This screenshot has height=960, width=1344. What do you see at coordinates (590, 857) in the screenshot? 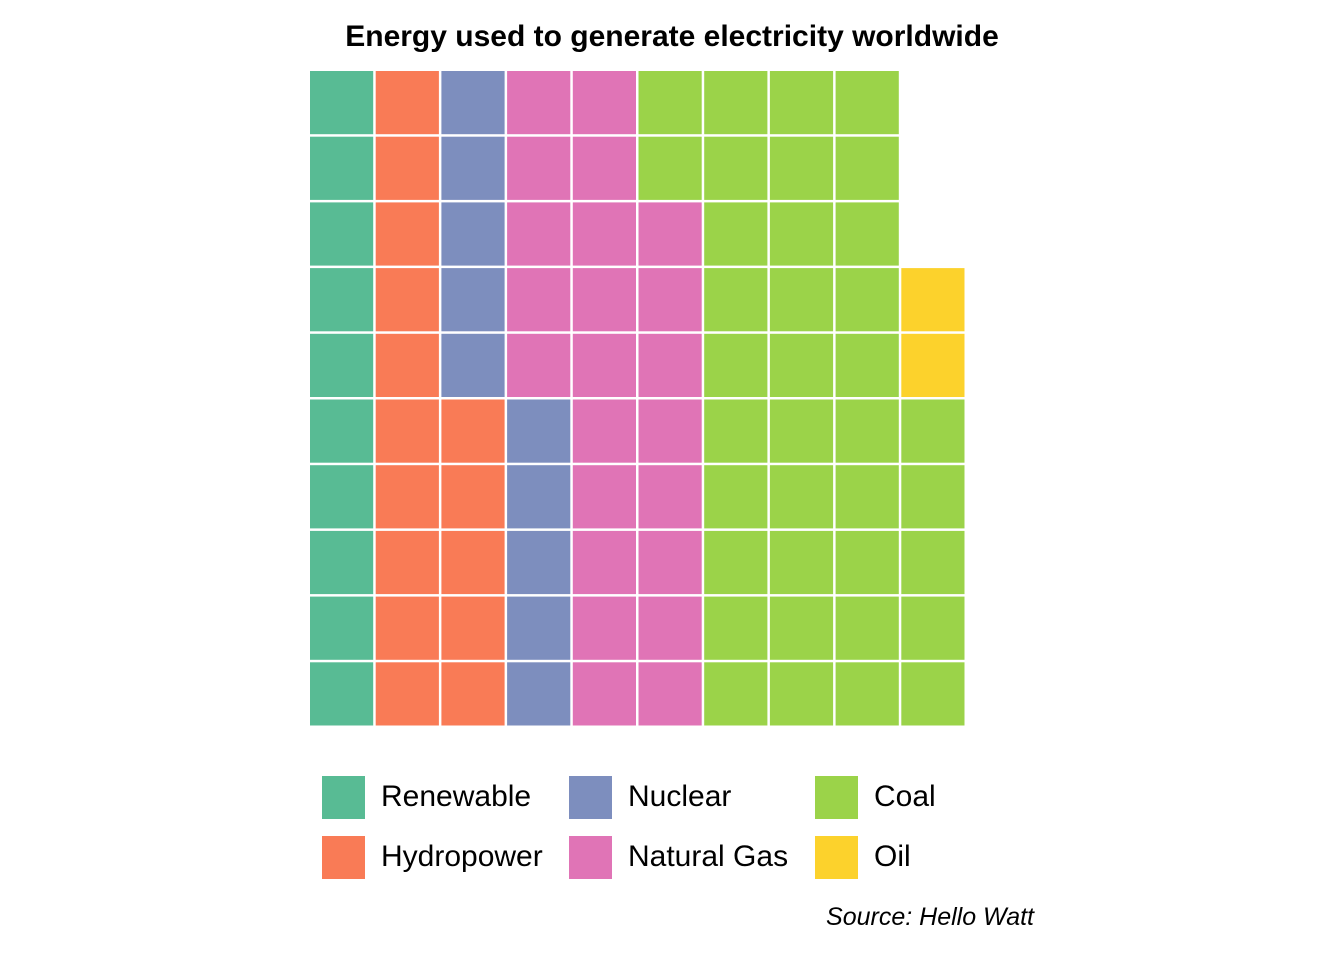
I see `legend-swatch-natural-gas` at bounding box center [590, 857].